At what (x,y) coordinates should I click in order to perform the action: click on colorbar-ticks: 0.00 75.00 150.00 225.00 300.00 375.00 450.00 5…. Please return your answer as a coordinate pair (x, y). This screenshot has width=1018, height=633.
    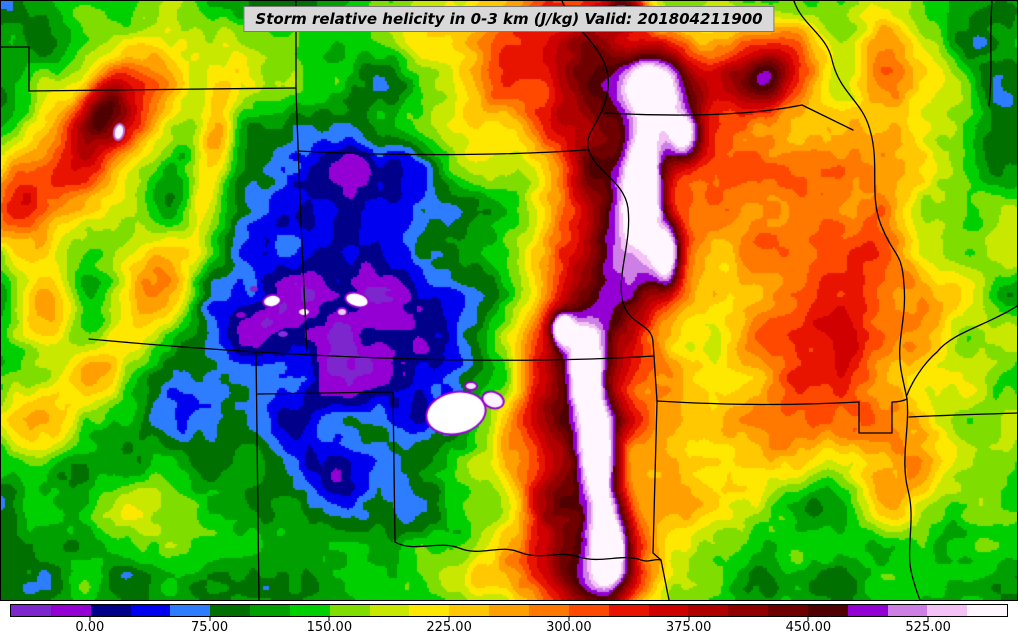
    Looking at the image, I should click on (509, 625).